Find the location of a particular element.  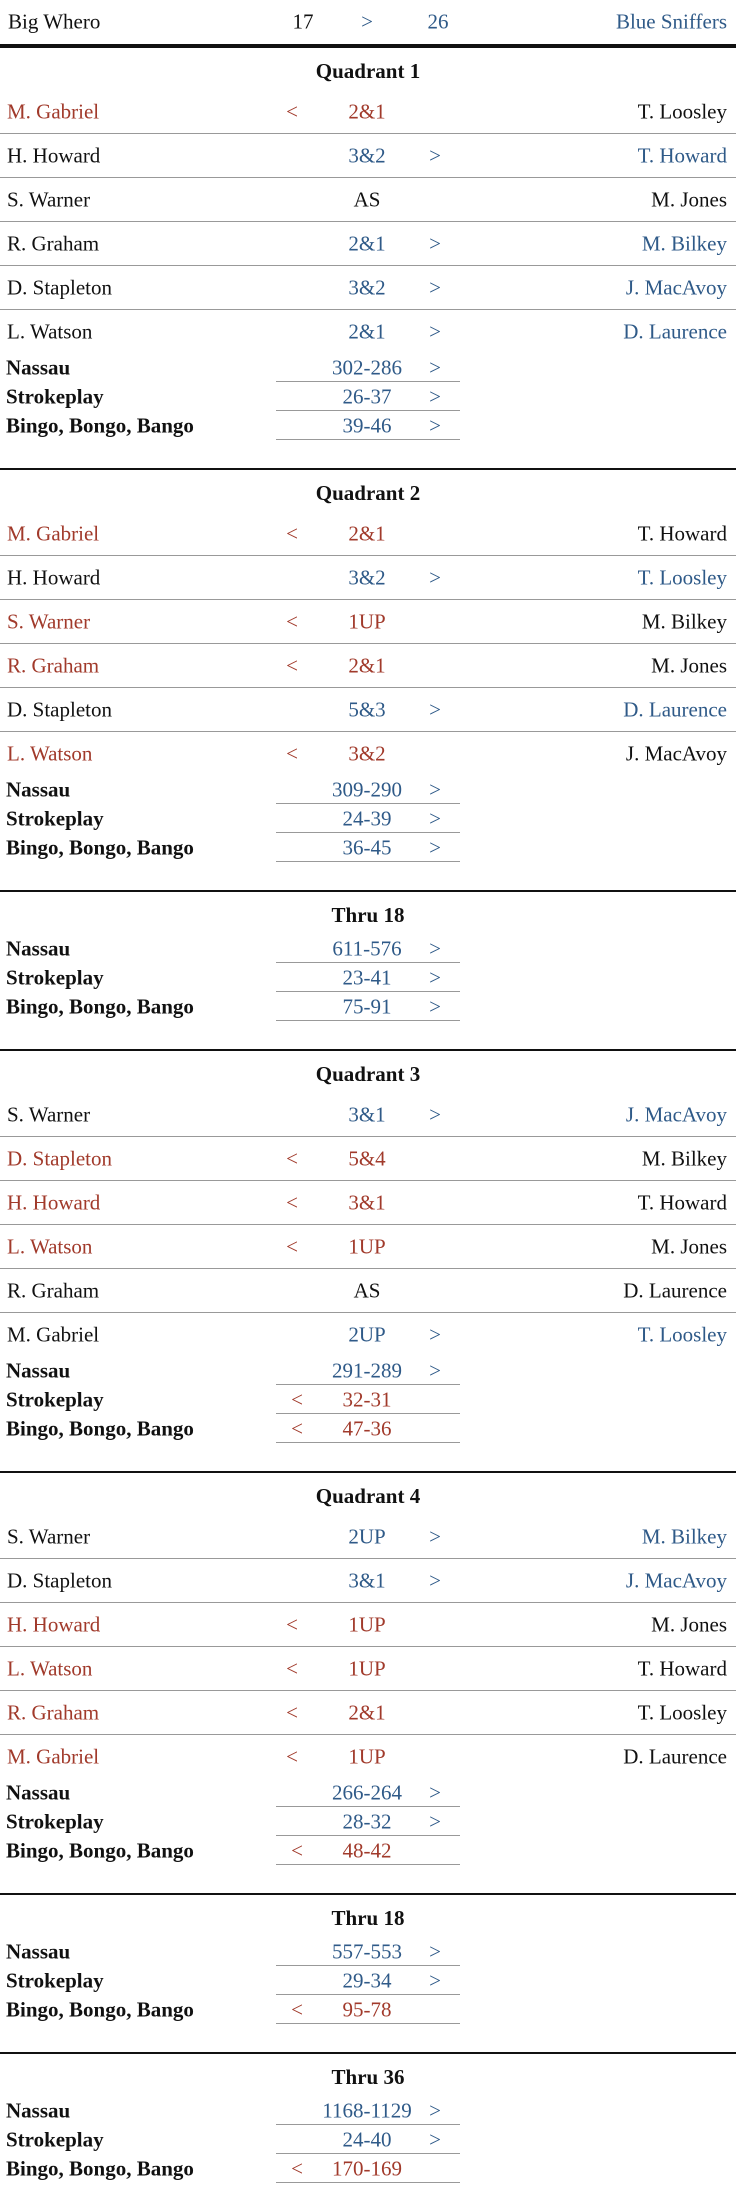

total-row: Strokeplay 29-34 > is located at coordinates (368, 1980).